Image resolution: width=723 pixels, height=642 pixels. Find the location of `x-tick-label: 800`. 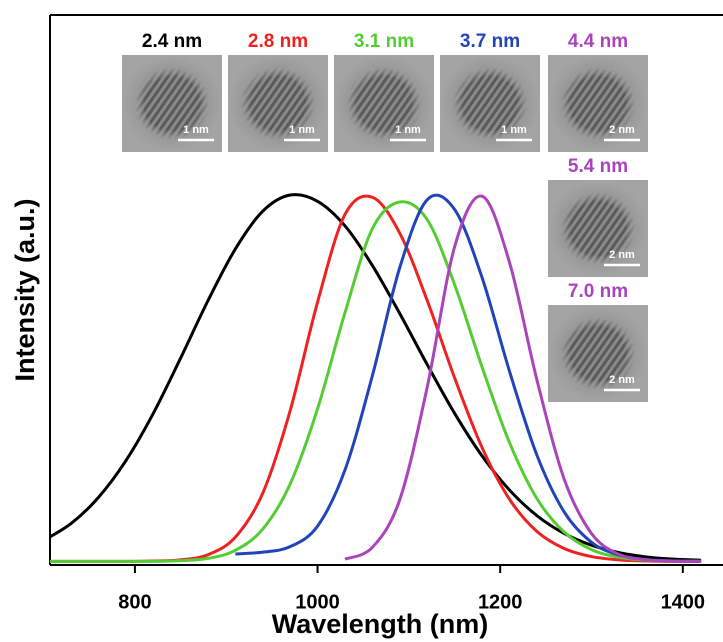

x-tick-label: 800 is located at coordinates (134, 602).